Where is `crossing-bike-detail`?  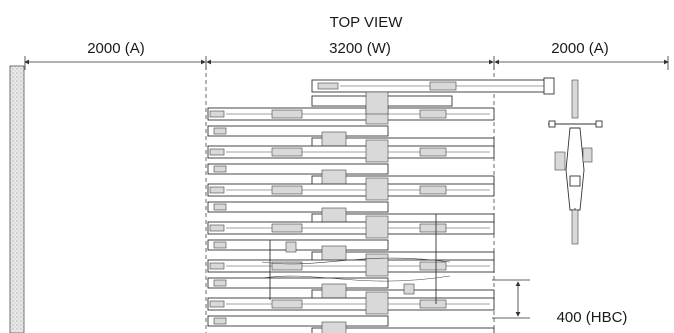
crossing-bike-detail is located at coordinates (356, 259).